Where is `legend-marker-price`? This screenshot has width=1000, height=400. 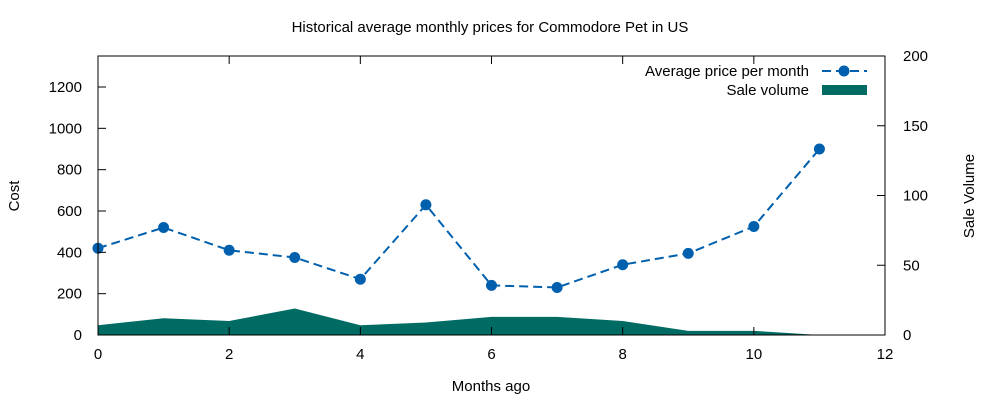
legend-marker-price is located at coordinates (844, 71).